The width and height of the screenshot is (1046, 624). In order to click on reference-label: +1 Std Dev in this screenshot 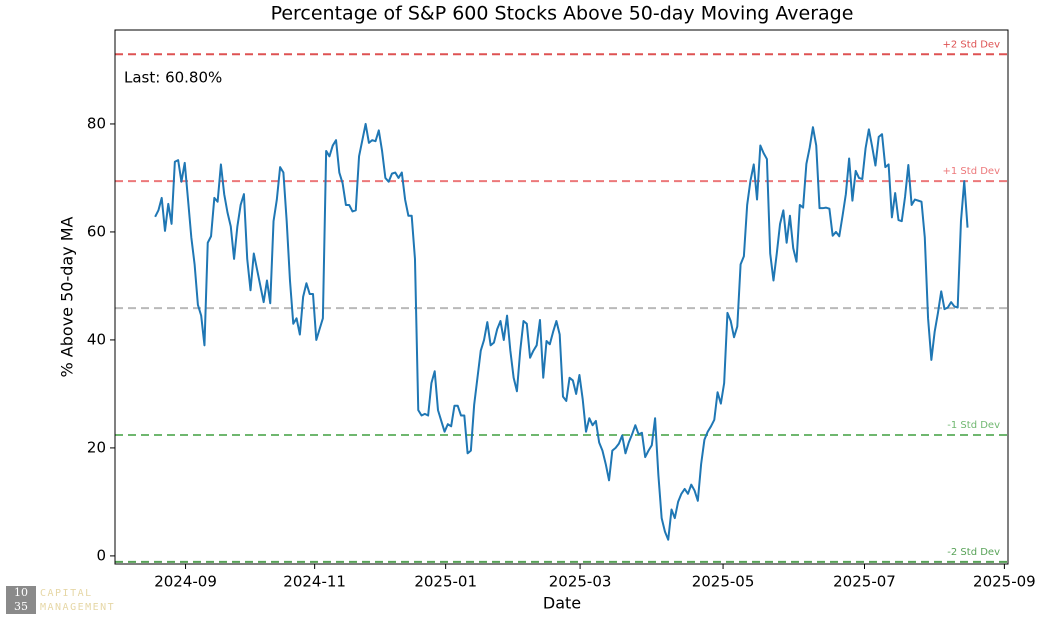, I will do `click(972, 171)`.